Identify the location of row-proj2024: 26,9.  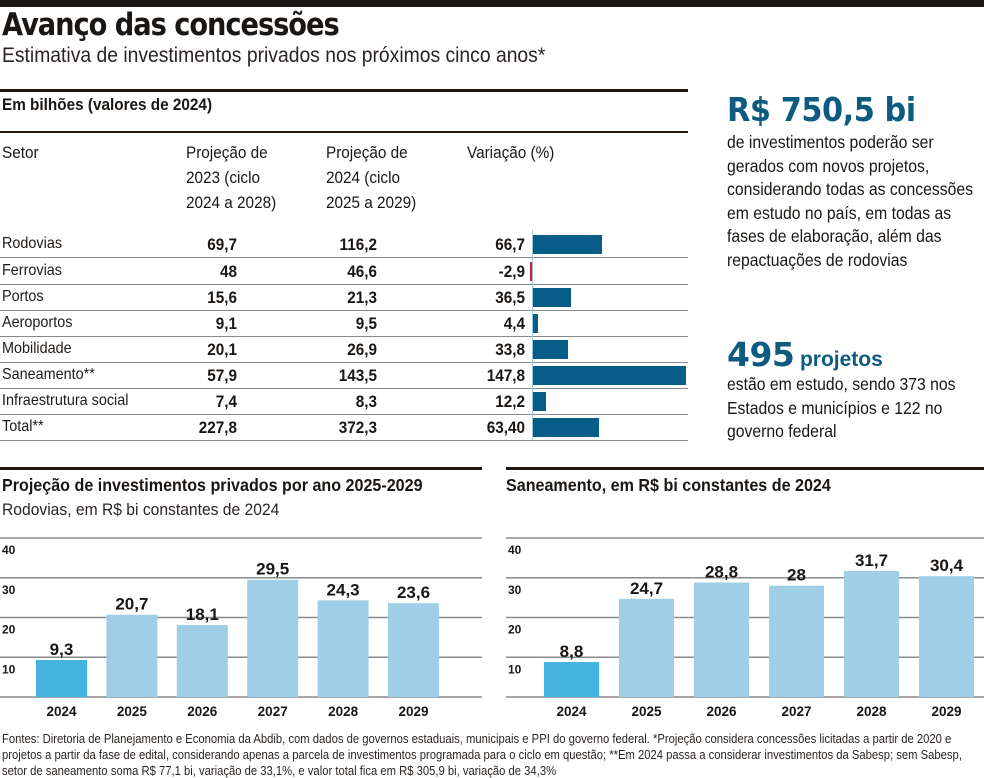
(362, 349).